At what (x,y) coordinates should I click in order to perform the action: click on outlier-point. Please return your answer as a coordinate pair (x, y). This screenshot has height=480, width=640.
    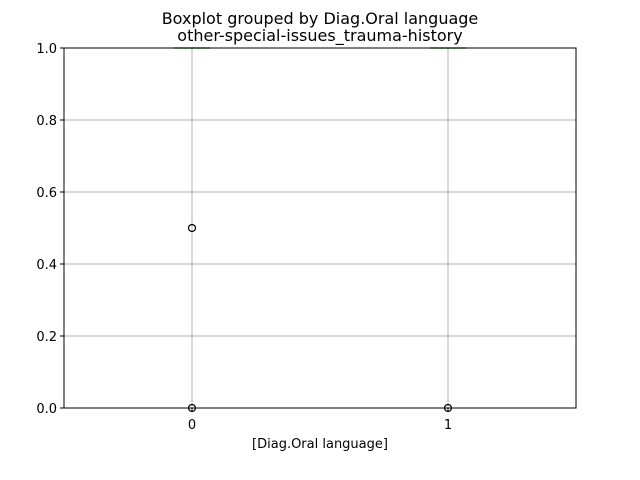
    Looking at the image, I should click on (192, 228).